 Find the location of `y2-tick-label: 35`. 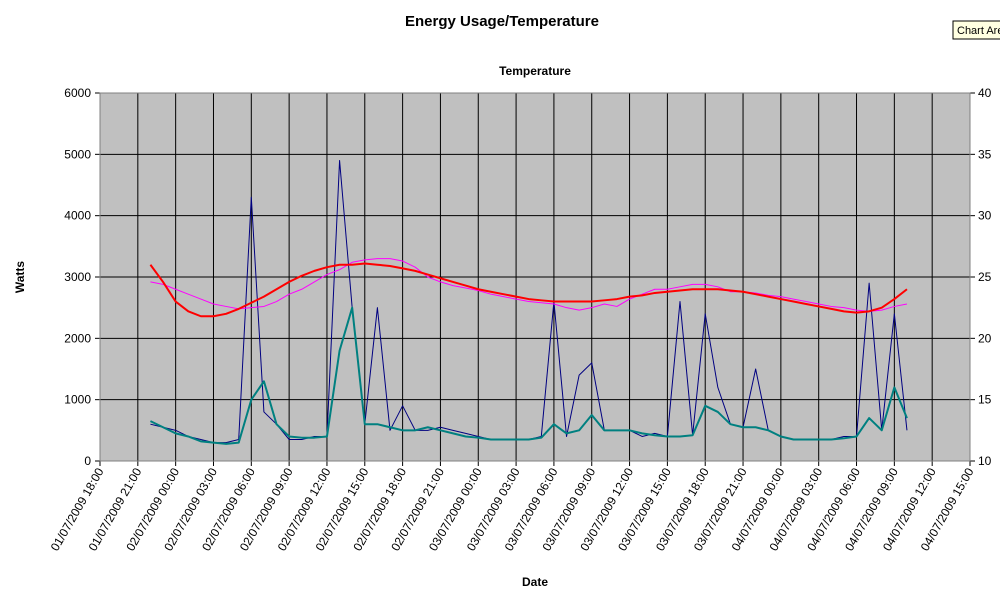

y2-tick-label: 35 is located at coordinates (985, 154).